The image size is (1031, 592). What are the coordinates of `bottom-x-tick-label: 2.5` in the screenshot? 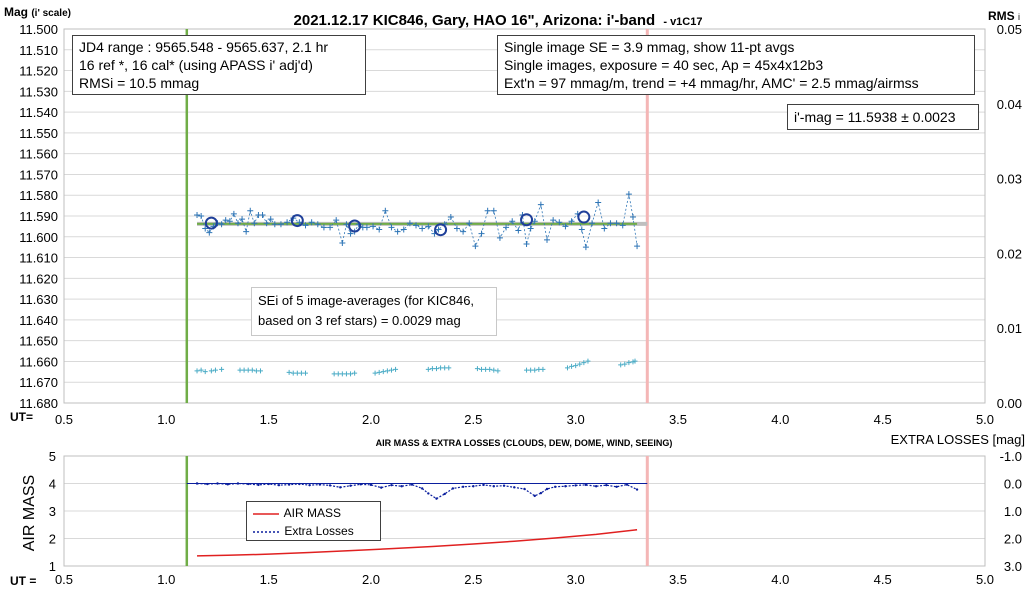 It's located at (473, 579).